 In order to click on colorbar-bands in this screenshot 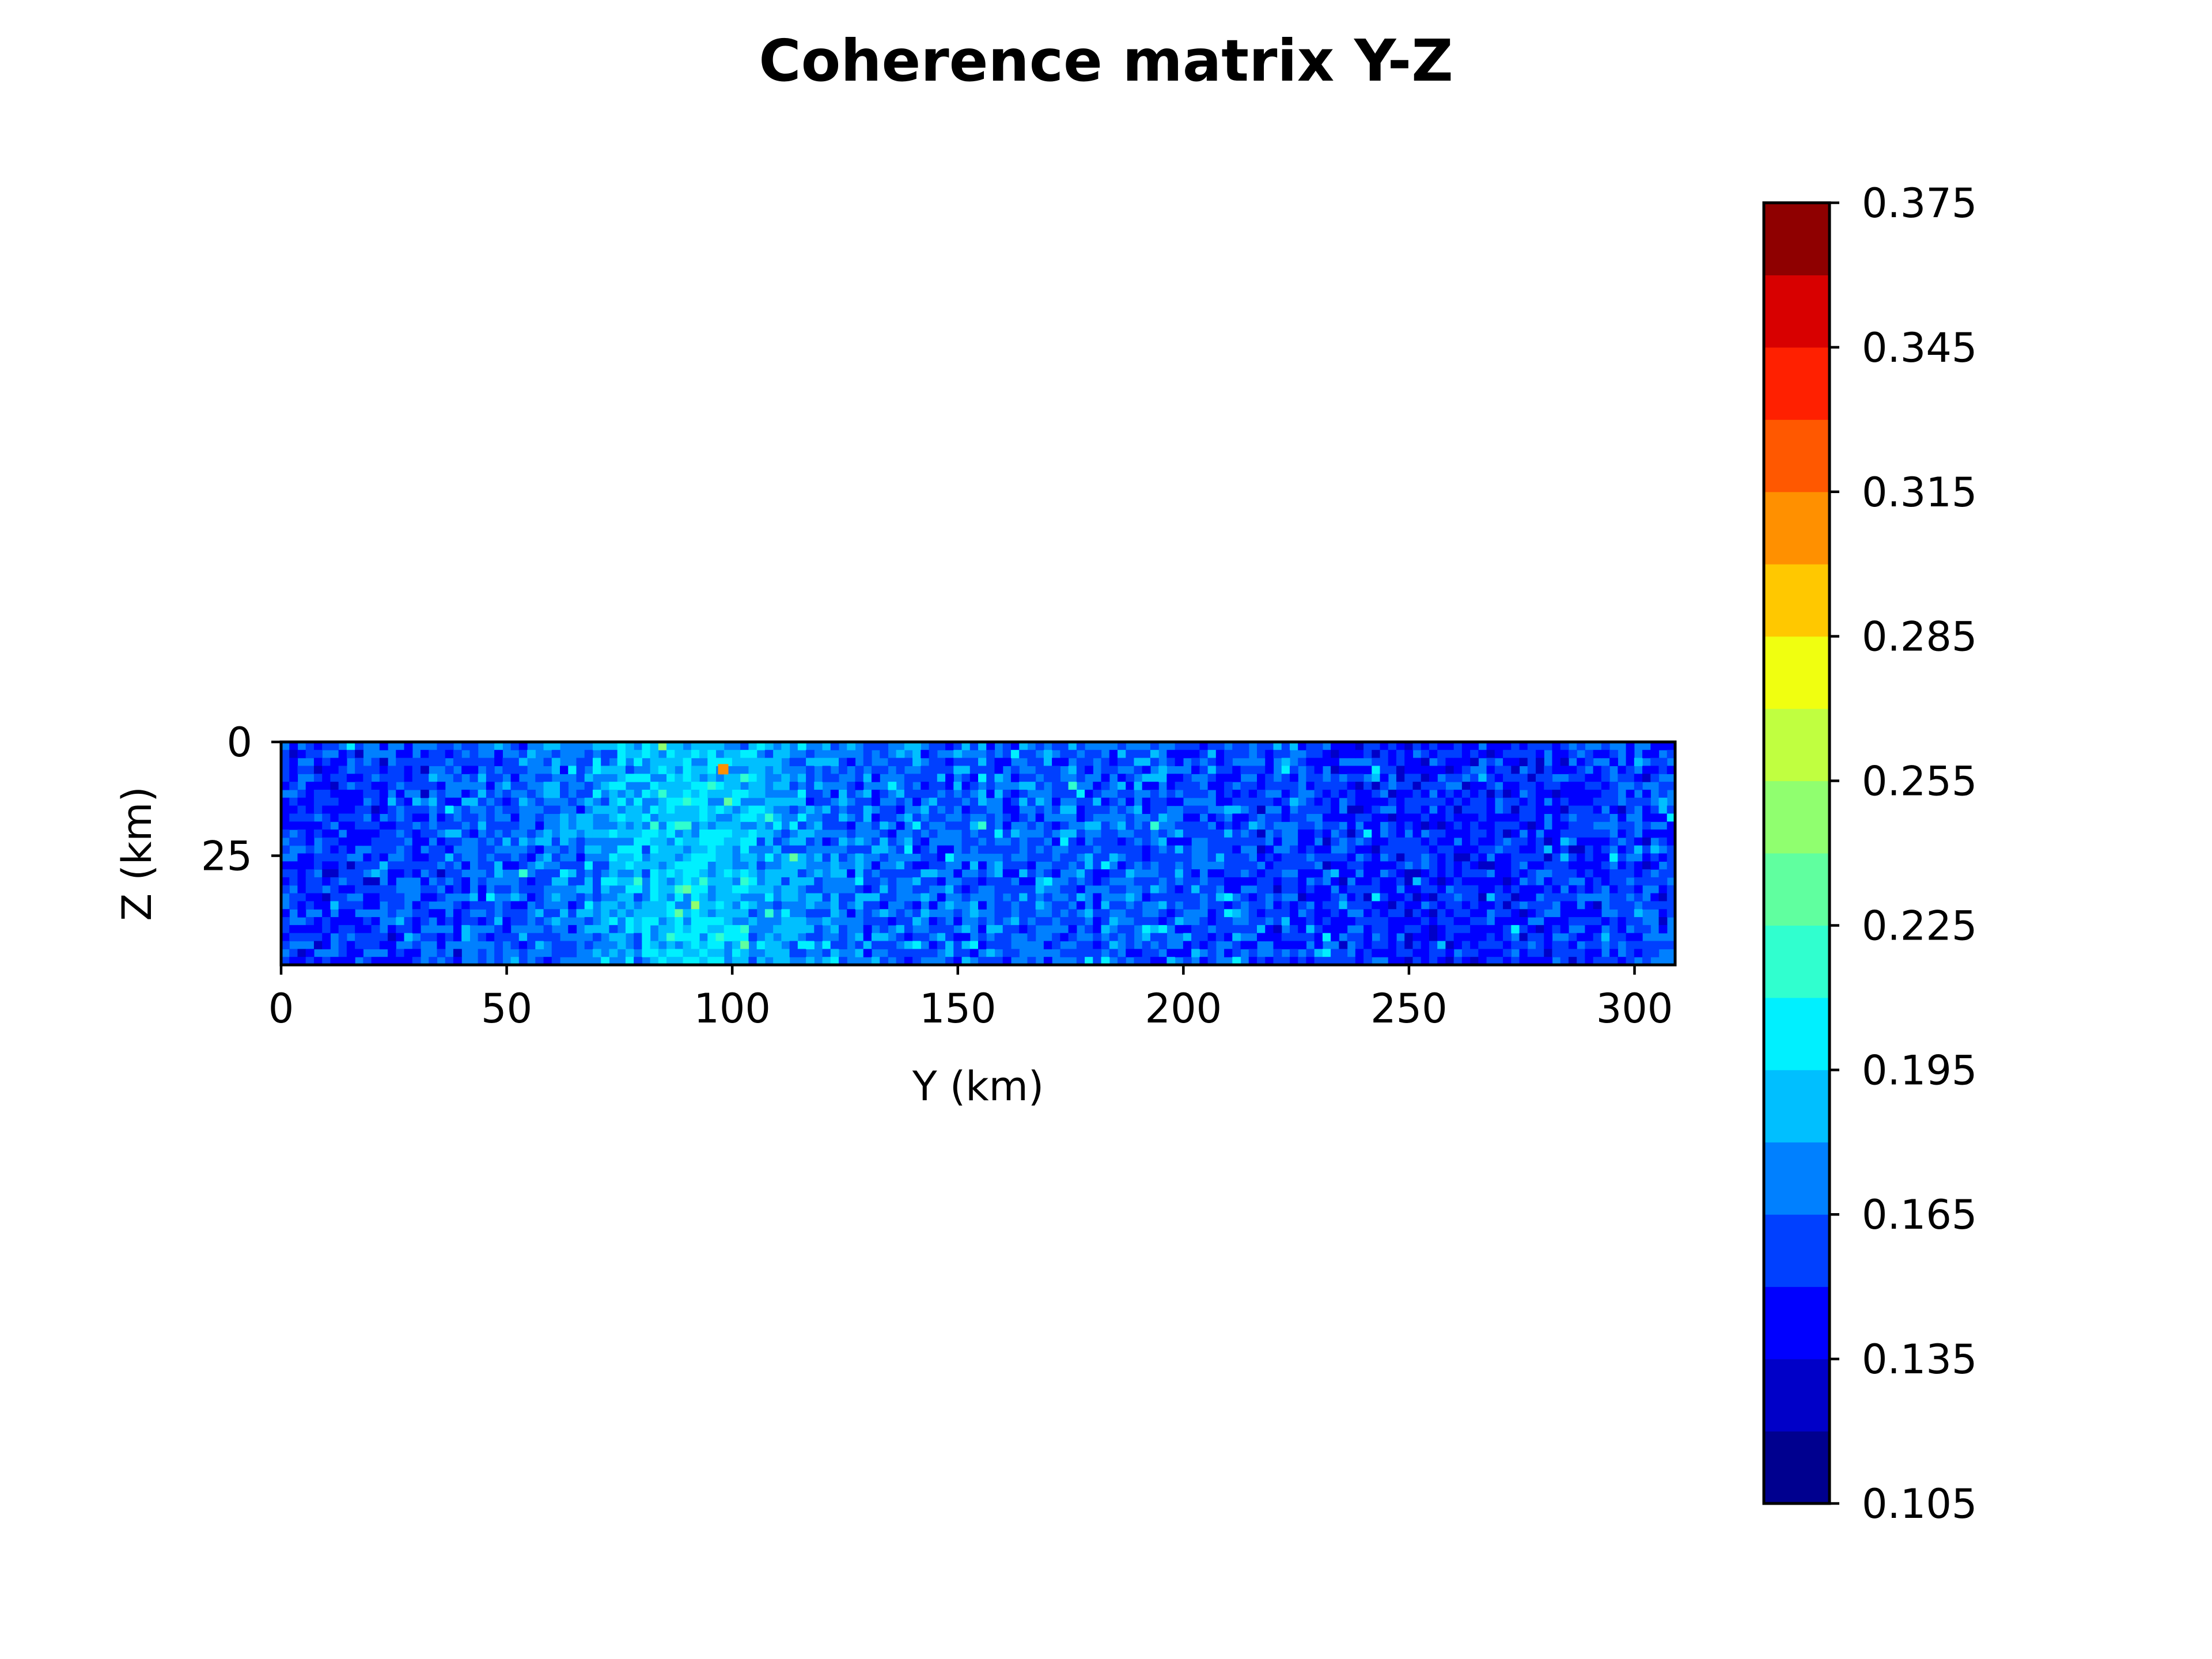, I will do `click(1797, 853)`.